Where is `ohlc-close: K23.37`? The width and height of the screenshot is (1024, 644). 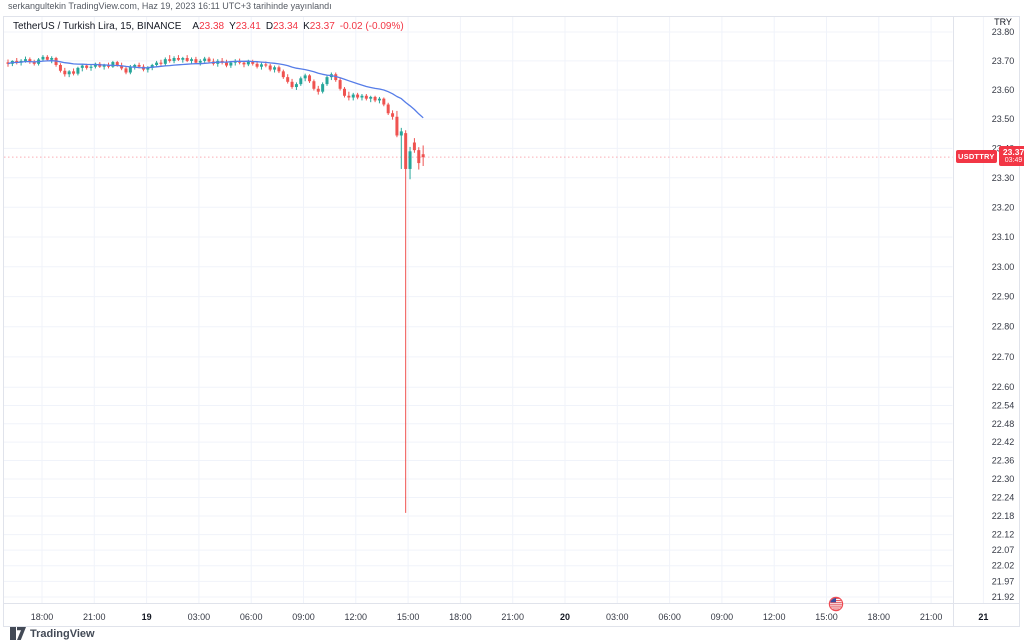
ohlc-close: K23.37 is located at coordinates (319, 26).